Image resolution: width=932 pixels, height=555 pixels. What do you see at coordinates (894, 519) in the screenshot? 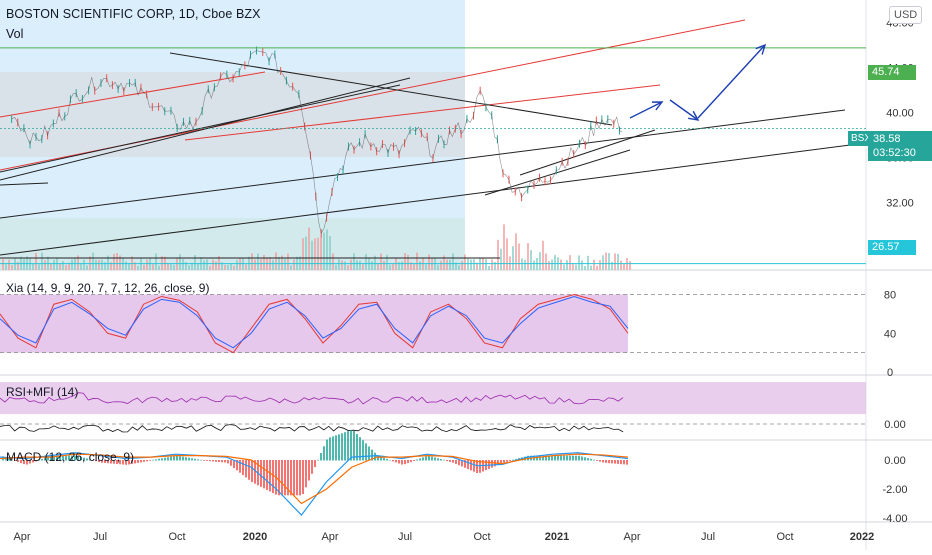
I see `macd-tick-label: -4.00` at bounding box center [894, 519].